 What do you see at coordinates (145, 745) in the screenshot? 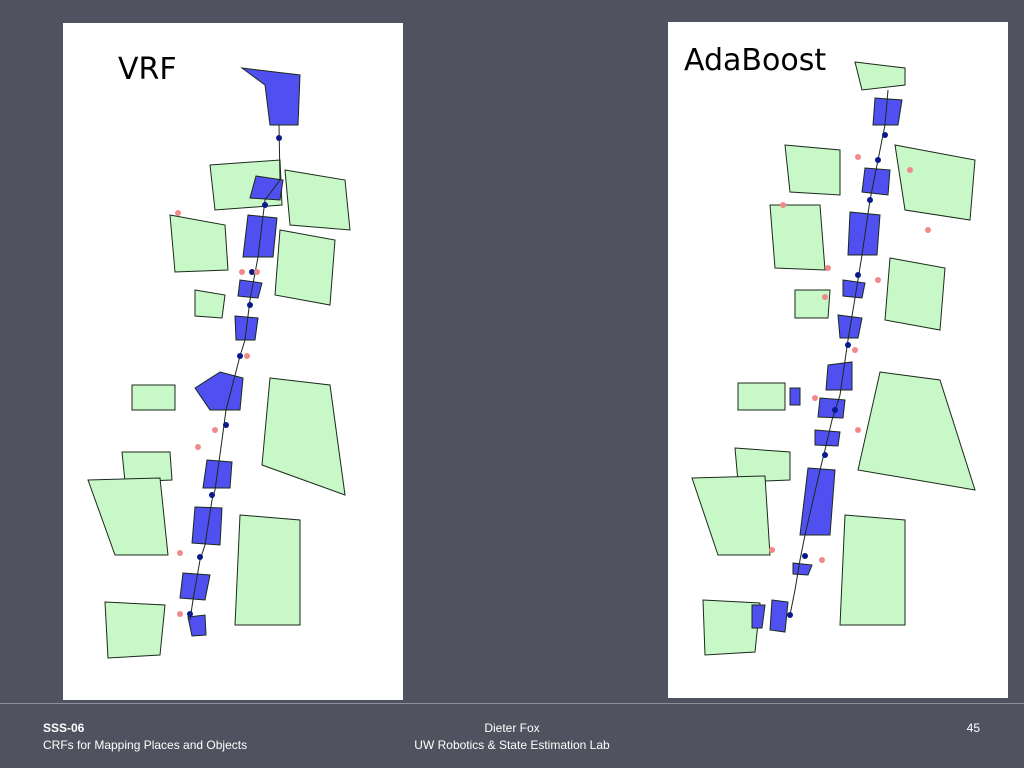
I see `footer-subtitle: CRFs for Mapping Places and Objects` at bounding box center [145, 745].